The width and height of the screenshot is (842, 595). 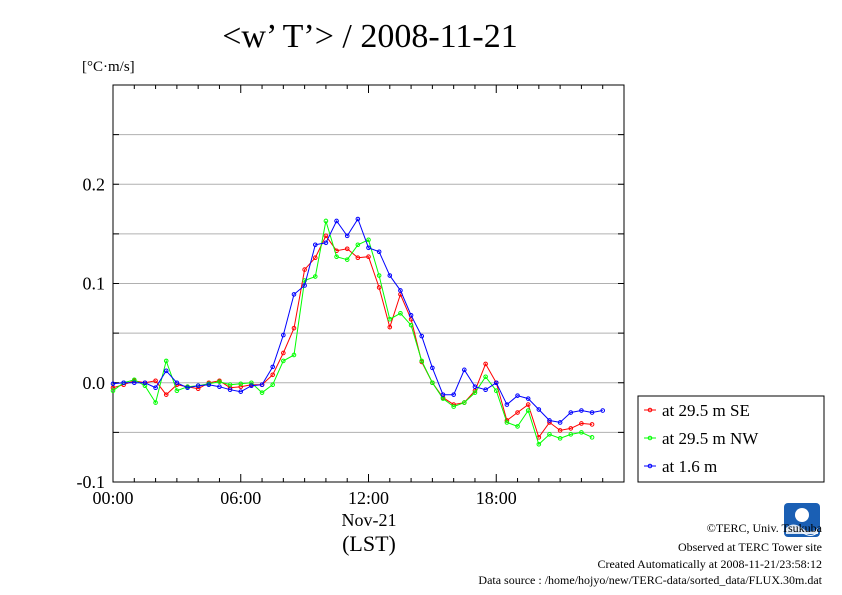 What do you see at coordinates (369, 543) in the screenshot?
I see `x-axis-label: (LST)` at bounding box center [369, 543].